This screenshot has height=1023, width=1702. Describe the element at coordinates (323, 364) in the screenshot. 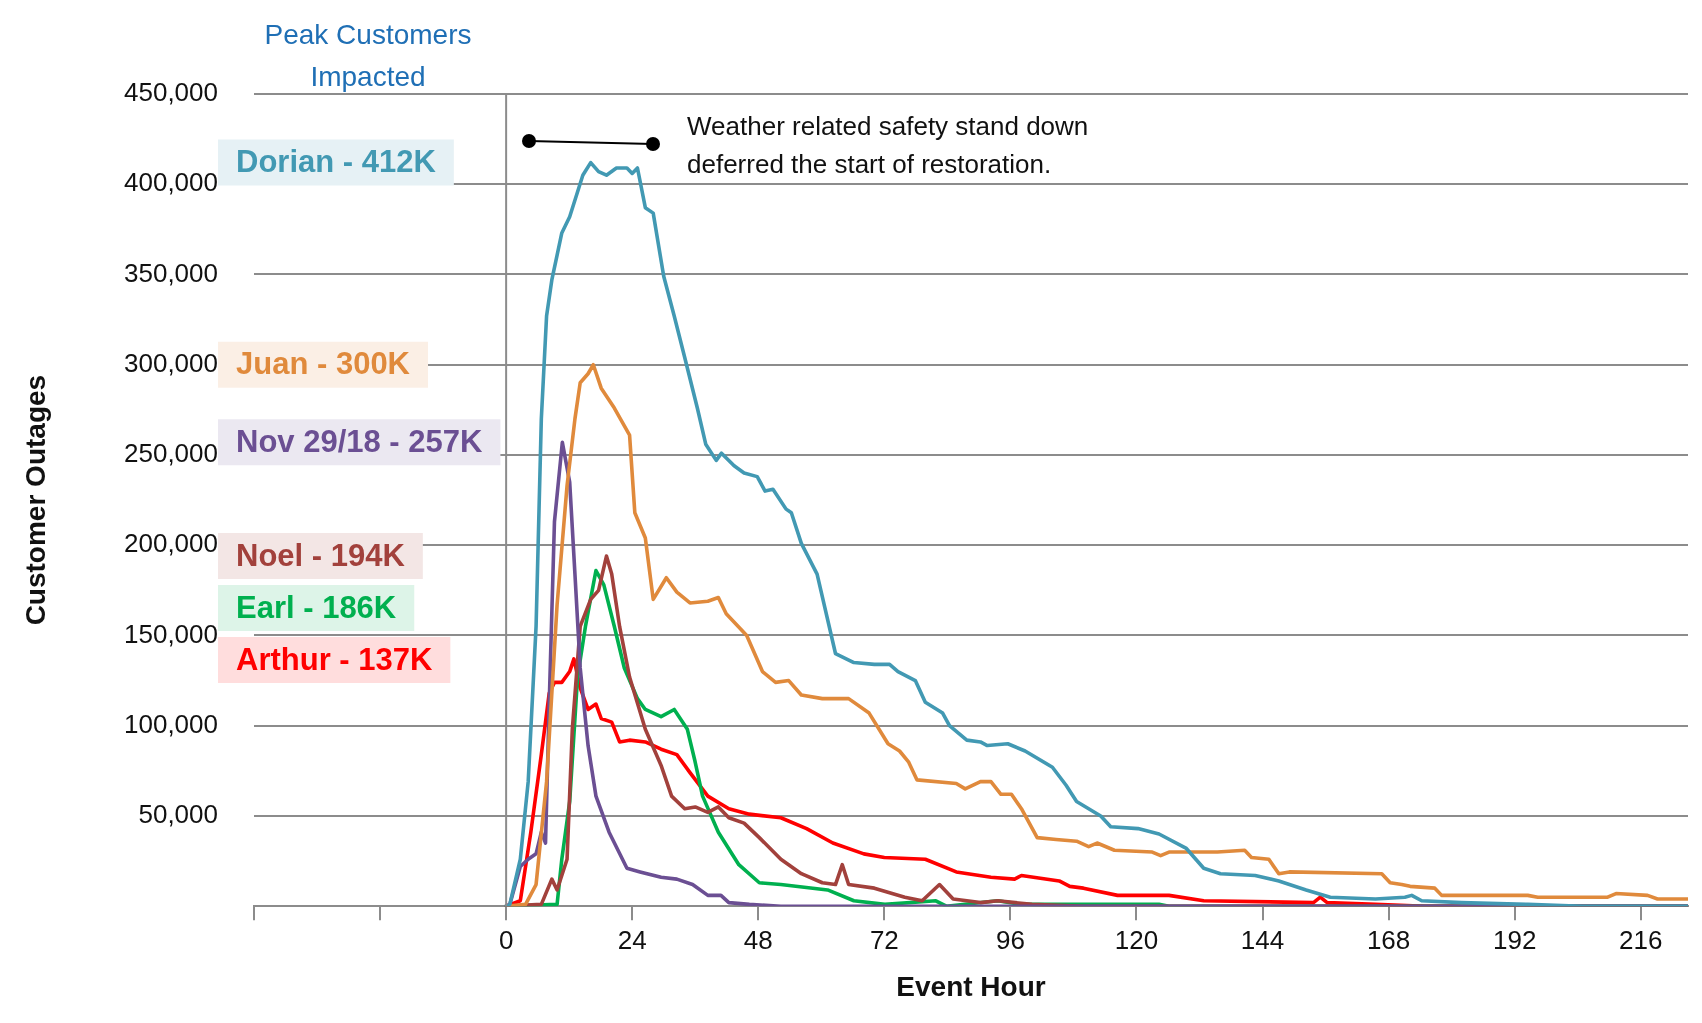

I see `text: Juan - 300K` at that location.